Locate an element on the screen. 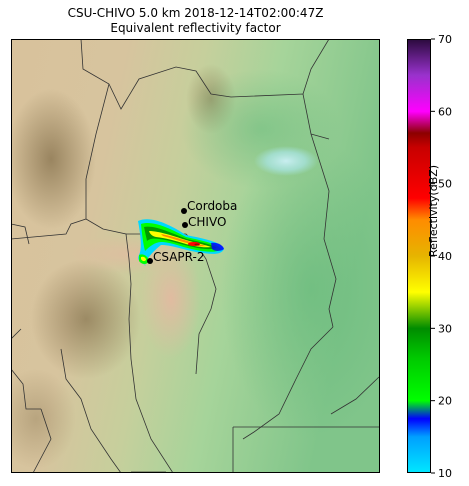 The image size is (469, 486). echo-south-core is located at coordinates (143, 259).